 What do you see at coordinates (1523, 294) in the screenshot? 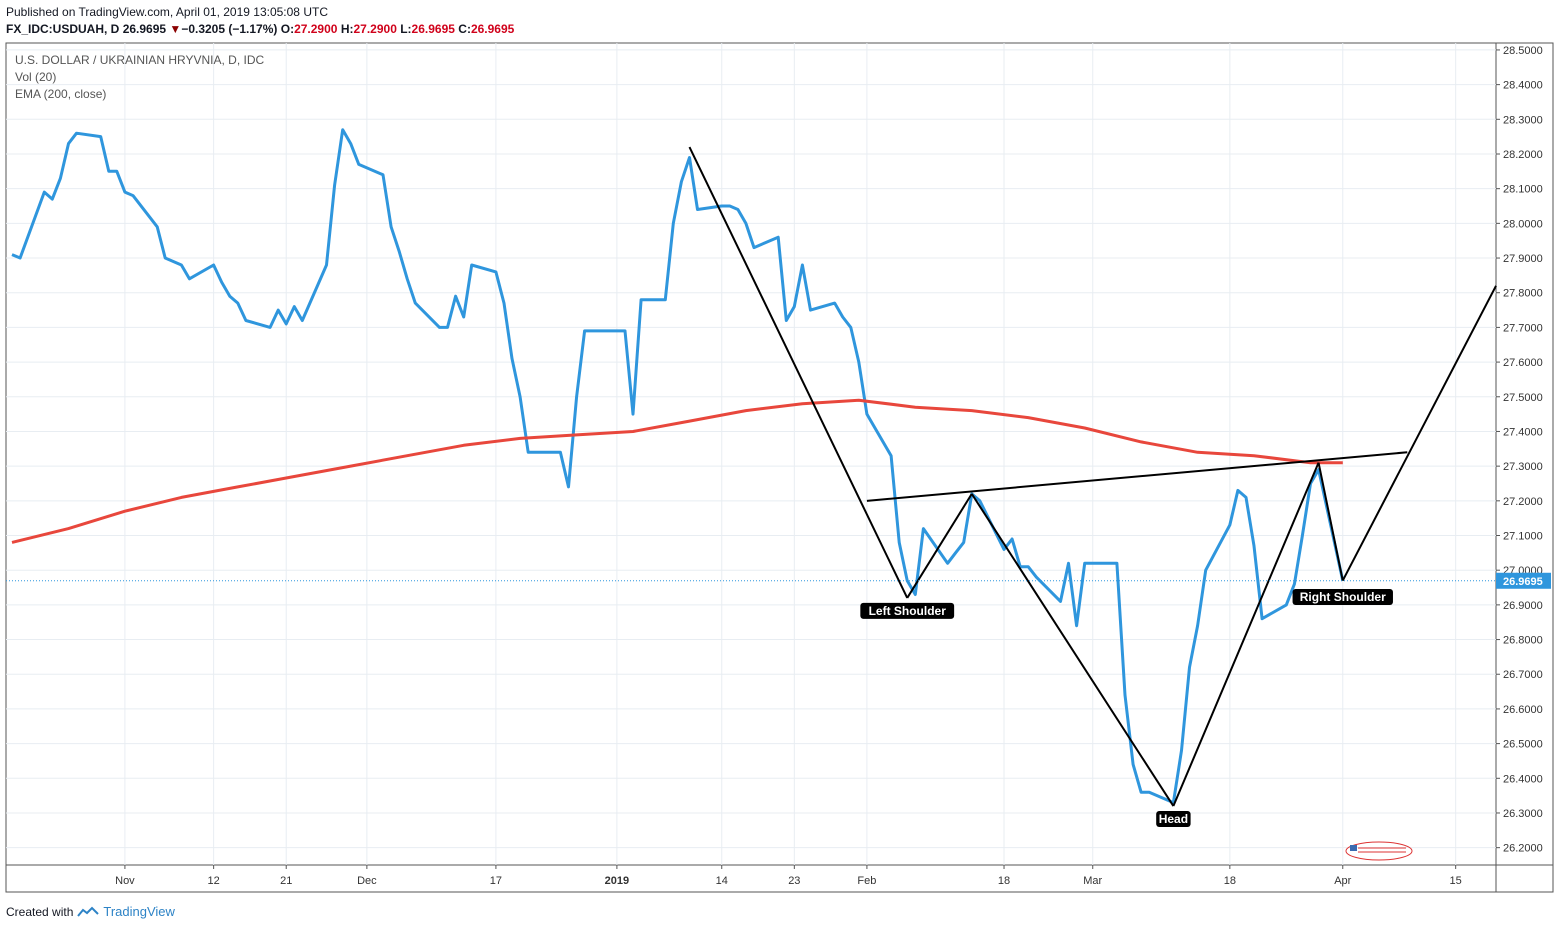
I see `y-tick-label: 27.8000` at bounding box center [1523, 294].